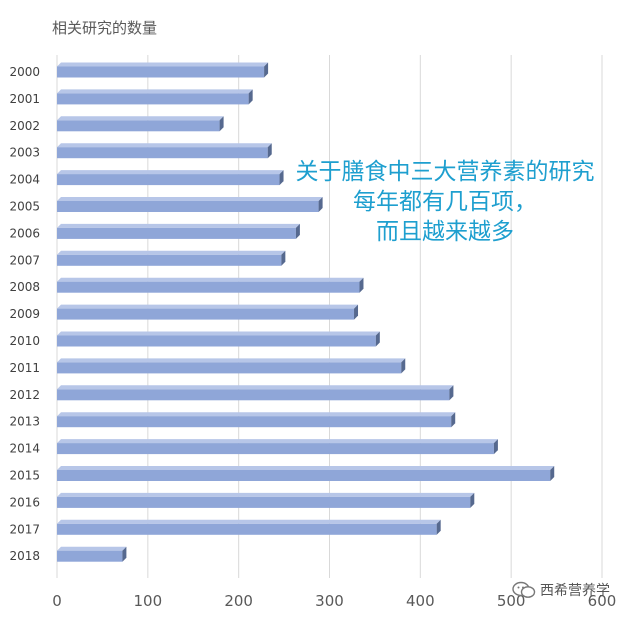 The width and height of the screenshot is (640, 620). Describe the element at coordinates (24, 422) in the screenshot. I see `y-tick-label: 2013` at that location.